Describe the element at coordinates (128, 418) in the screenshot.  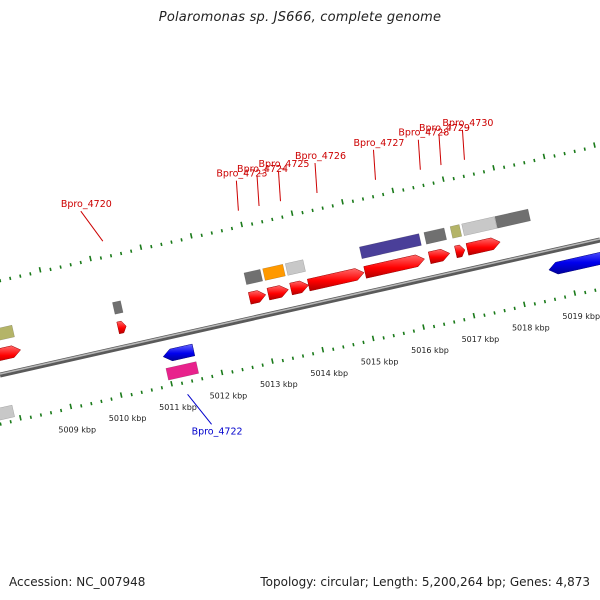
I see `tick-label: 5010 kbp` at that location.